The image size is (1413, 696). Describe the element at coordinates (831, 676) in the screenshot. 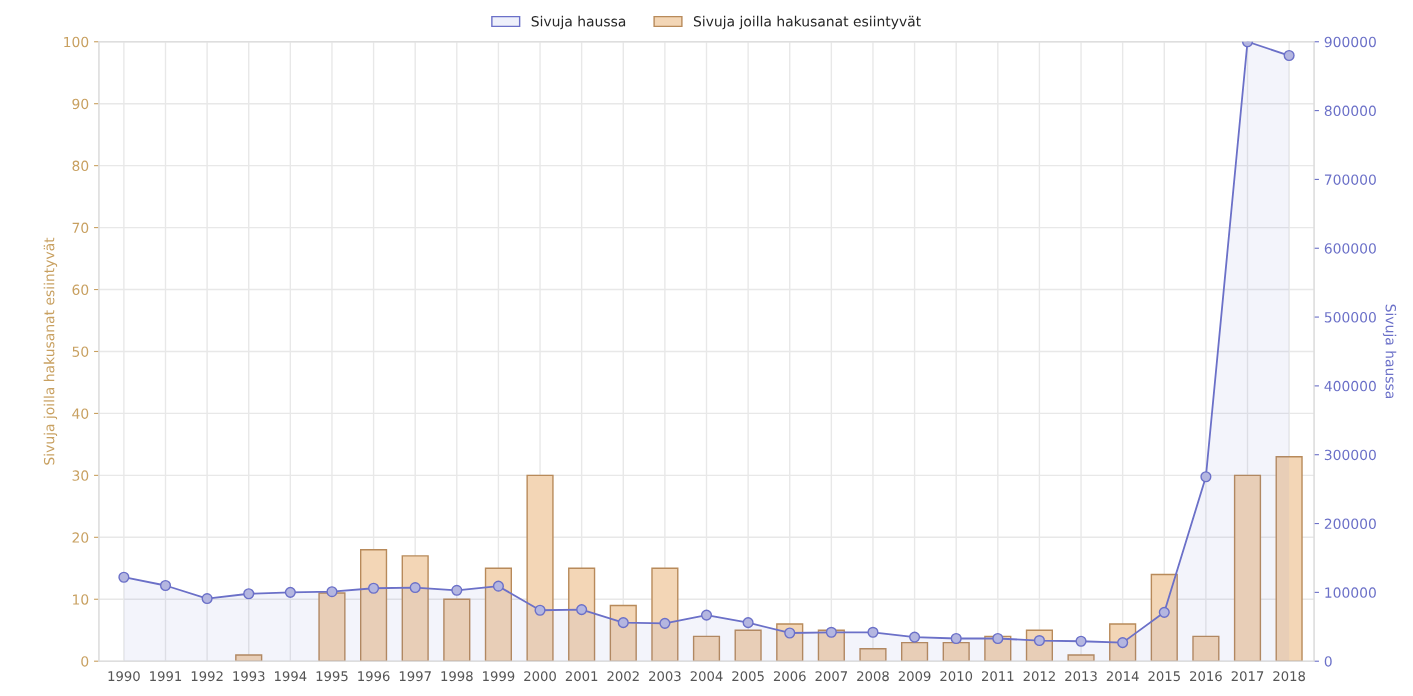

I see `x-tick-label: 2007` at that location.